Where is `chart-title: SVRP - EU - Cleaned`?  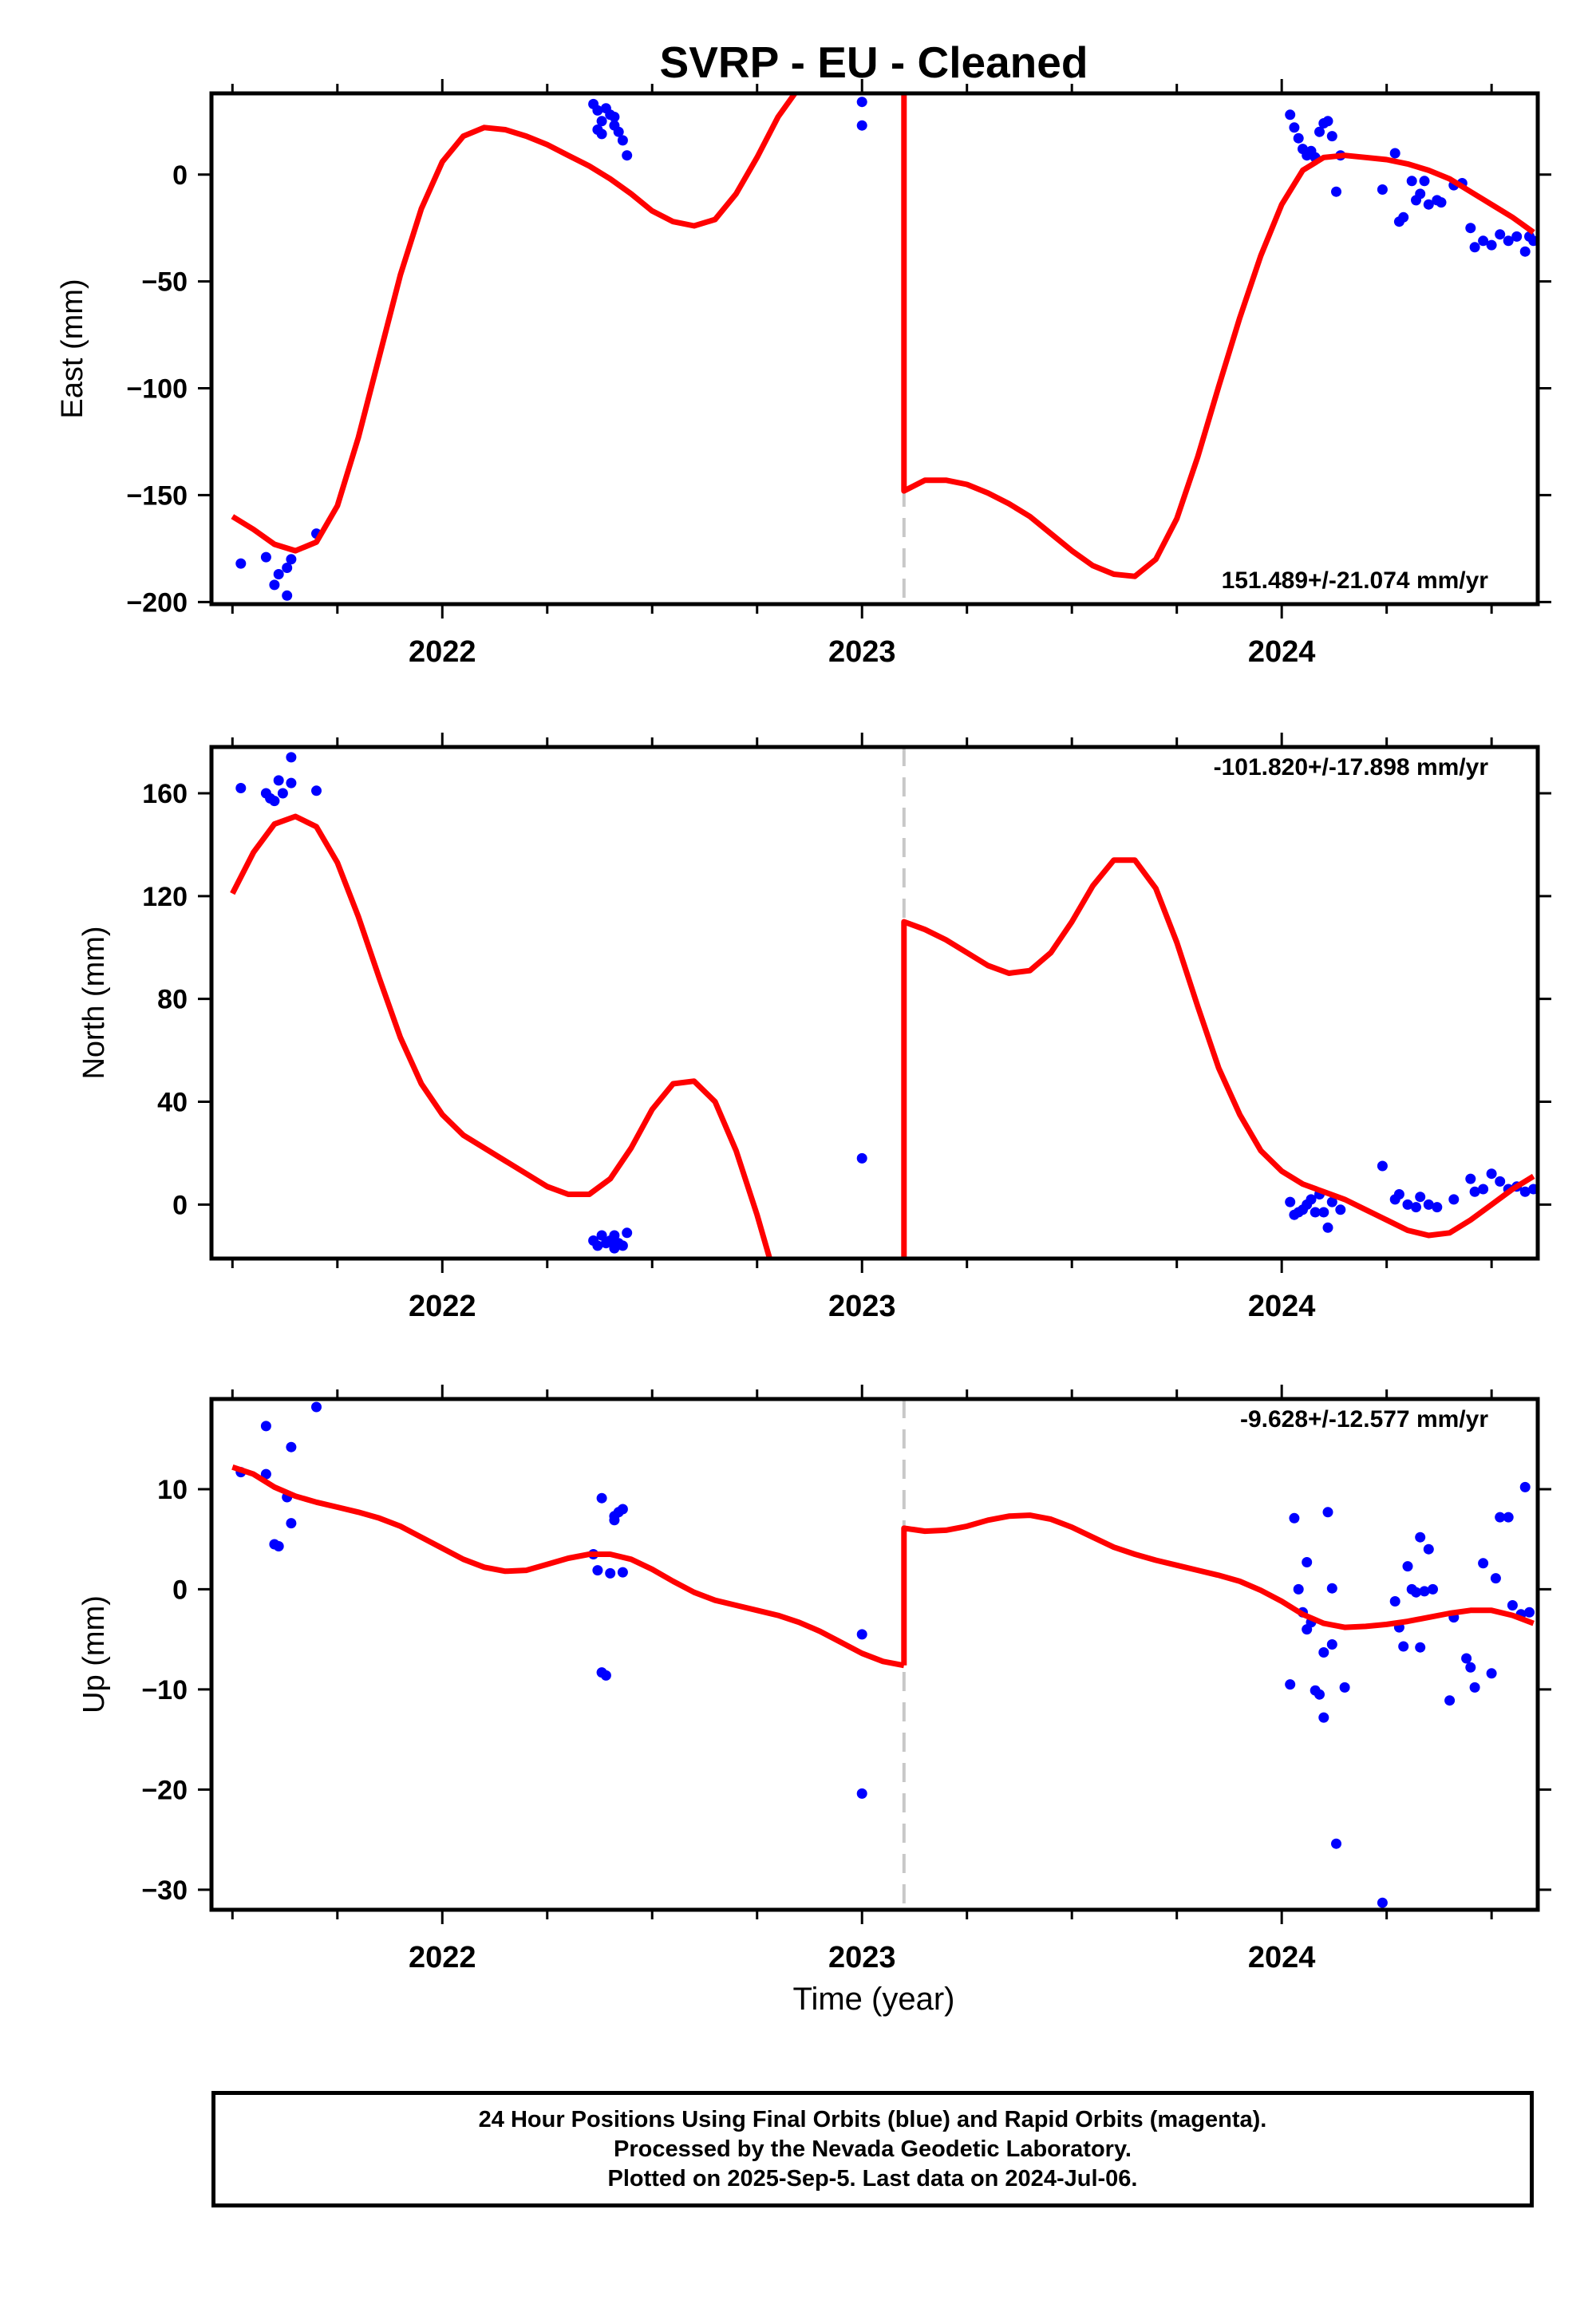 chart-title: SVRP - EU - Cleaned is located at coordinates (874, 62).